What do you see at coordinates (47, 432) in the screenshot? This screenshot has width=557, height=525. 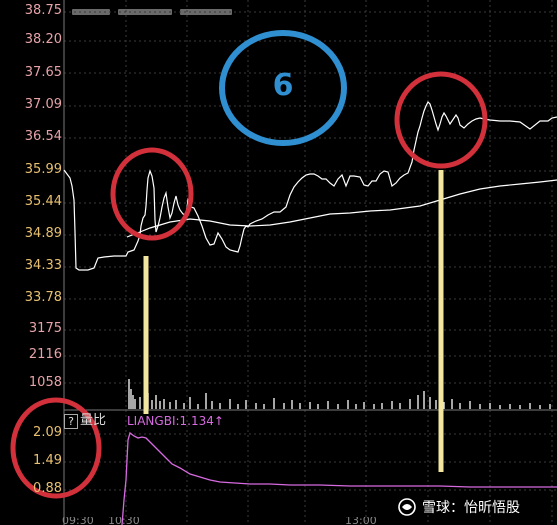 I see `ratio-tick-label: 2.09` at bounding box center [47, 432].